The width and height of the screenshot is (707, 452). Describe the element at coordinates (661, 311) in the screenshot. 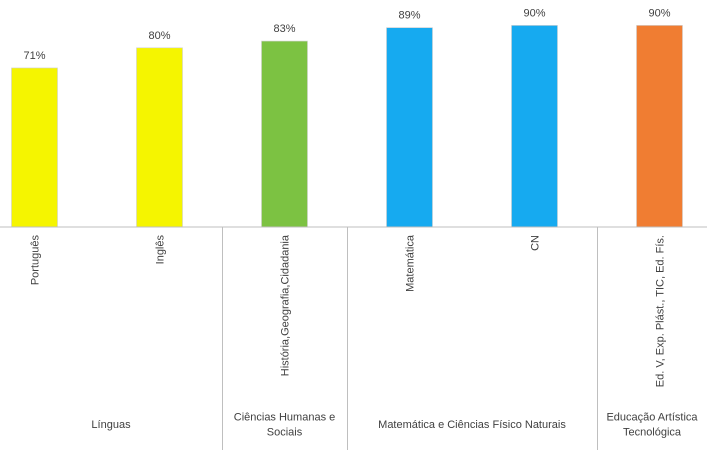

I see `tick-label: Ed. V, Exp. Plást., TIC, Ed. Fís.` at that location.